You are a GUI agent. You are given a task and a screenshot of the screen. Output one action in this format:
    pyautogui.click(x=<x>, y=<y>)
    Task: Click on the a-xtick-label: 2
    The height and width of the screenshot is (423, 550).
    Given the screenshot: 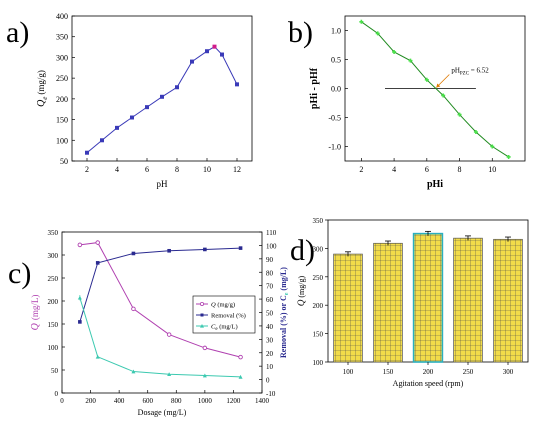 What is the action you would take?
    pyautogui.click(x=87, y=169)
    